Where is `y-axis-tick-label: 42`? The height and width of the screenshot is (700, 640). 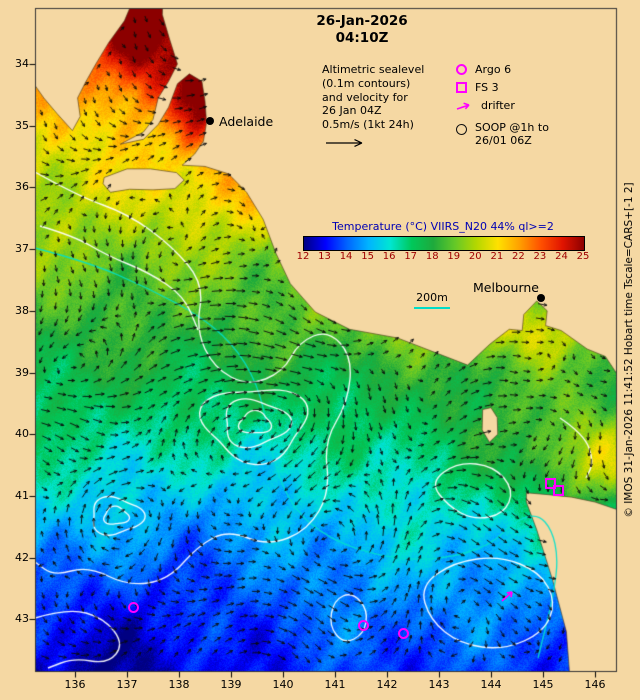
y-axis-tick-label: 42 is located at coordinates (22, 557).